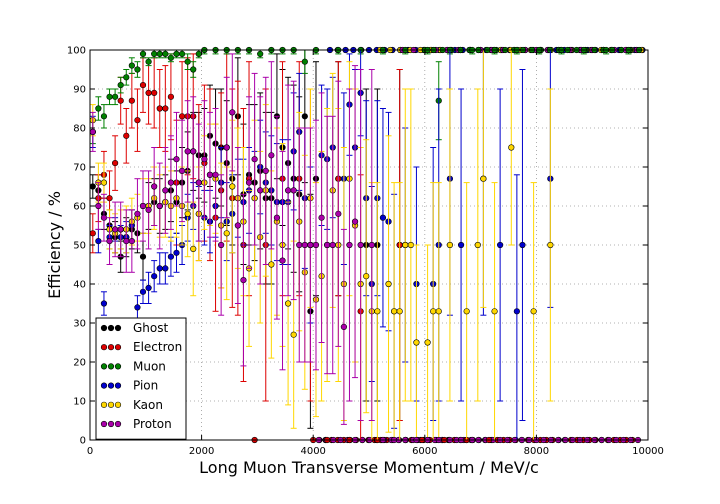 The height and width of the screenshot is (504, 720). Describe the element at coordinates (131, 405) in the screenshot. I see `legend-item-kaon: Kaon` at that location.